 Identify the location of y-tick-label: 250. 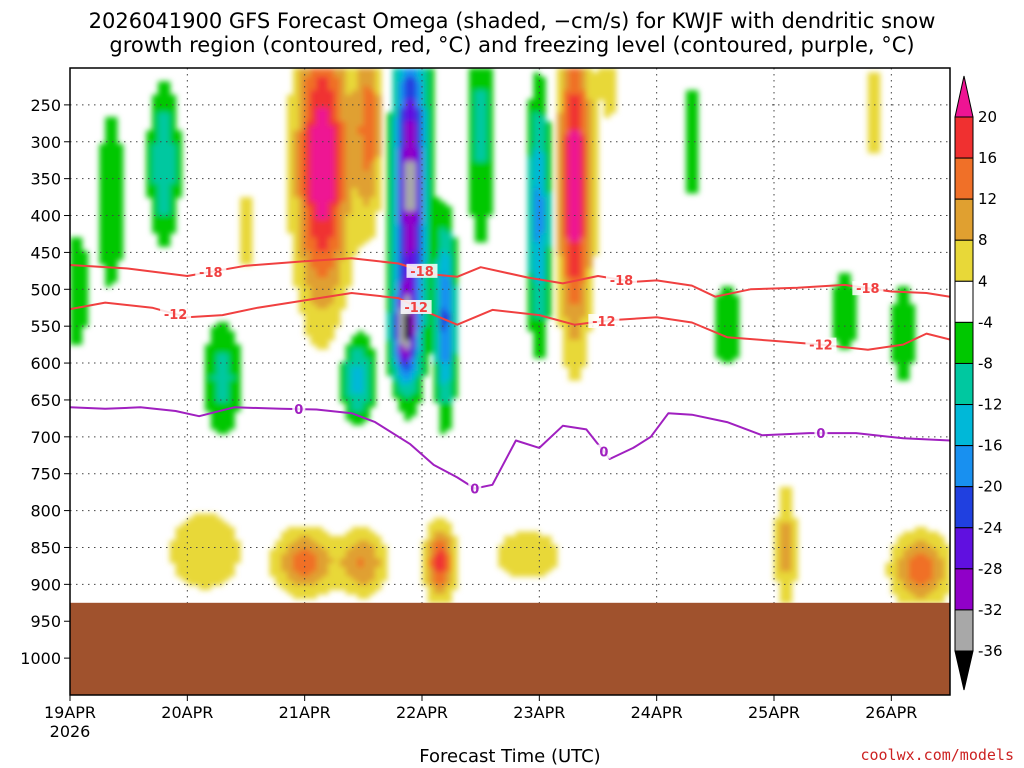
(45, 105).